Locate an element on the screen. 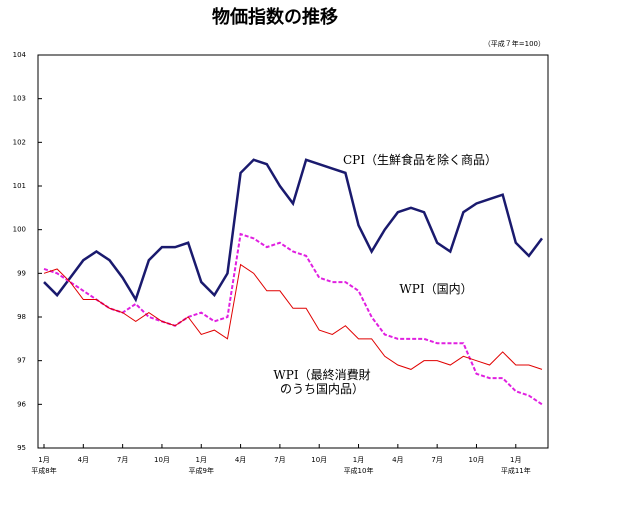 Image resolution: width=620 pixels, height=512 pixels. y-tick-label: 98 is located at coordinates (21, 317).